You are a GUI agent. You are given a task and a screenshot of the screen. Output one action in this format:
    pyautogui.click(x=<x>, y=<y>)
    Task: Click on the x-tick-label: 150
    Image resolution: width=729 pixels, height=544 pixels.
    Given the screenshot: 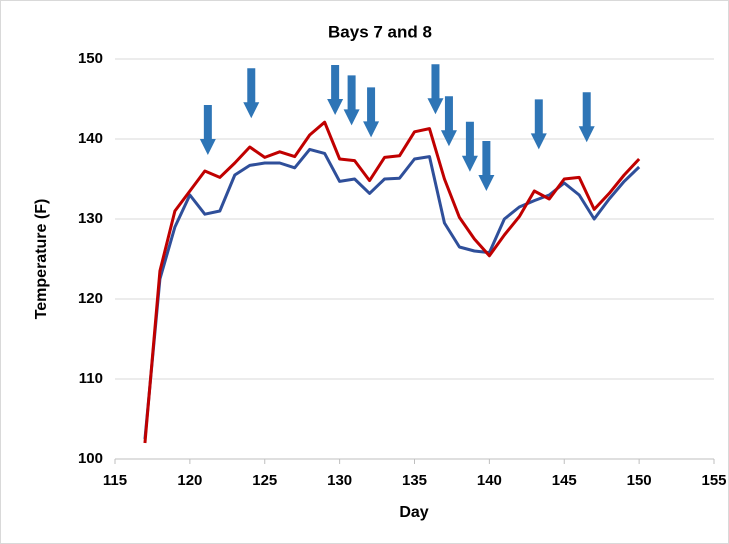 What is the action you would take?
    pyautogui.click(x=639, y=480)
    